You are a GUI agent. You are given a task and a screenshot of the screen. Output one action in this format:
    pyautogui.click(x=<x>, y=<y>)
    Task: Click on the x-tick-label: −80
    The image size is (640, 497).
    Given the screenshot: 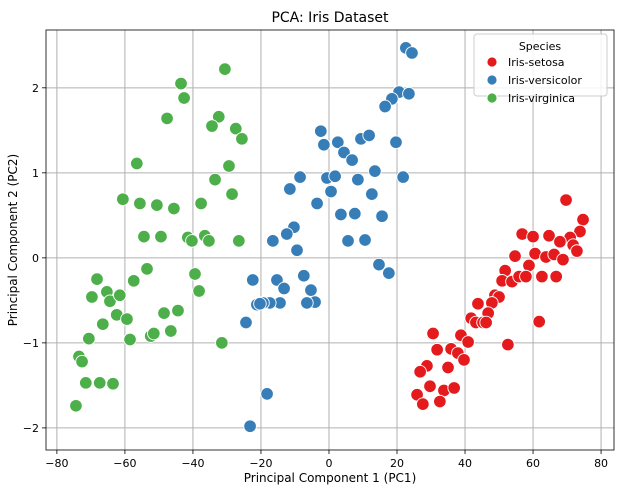 What is the action you would take?
    pyautogui.click(x=56, y=463)
    